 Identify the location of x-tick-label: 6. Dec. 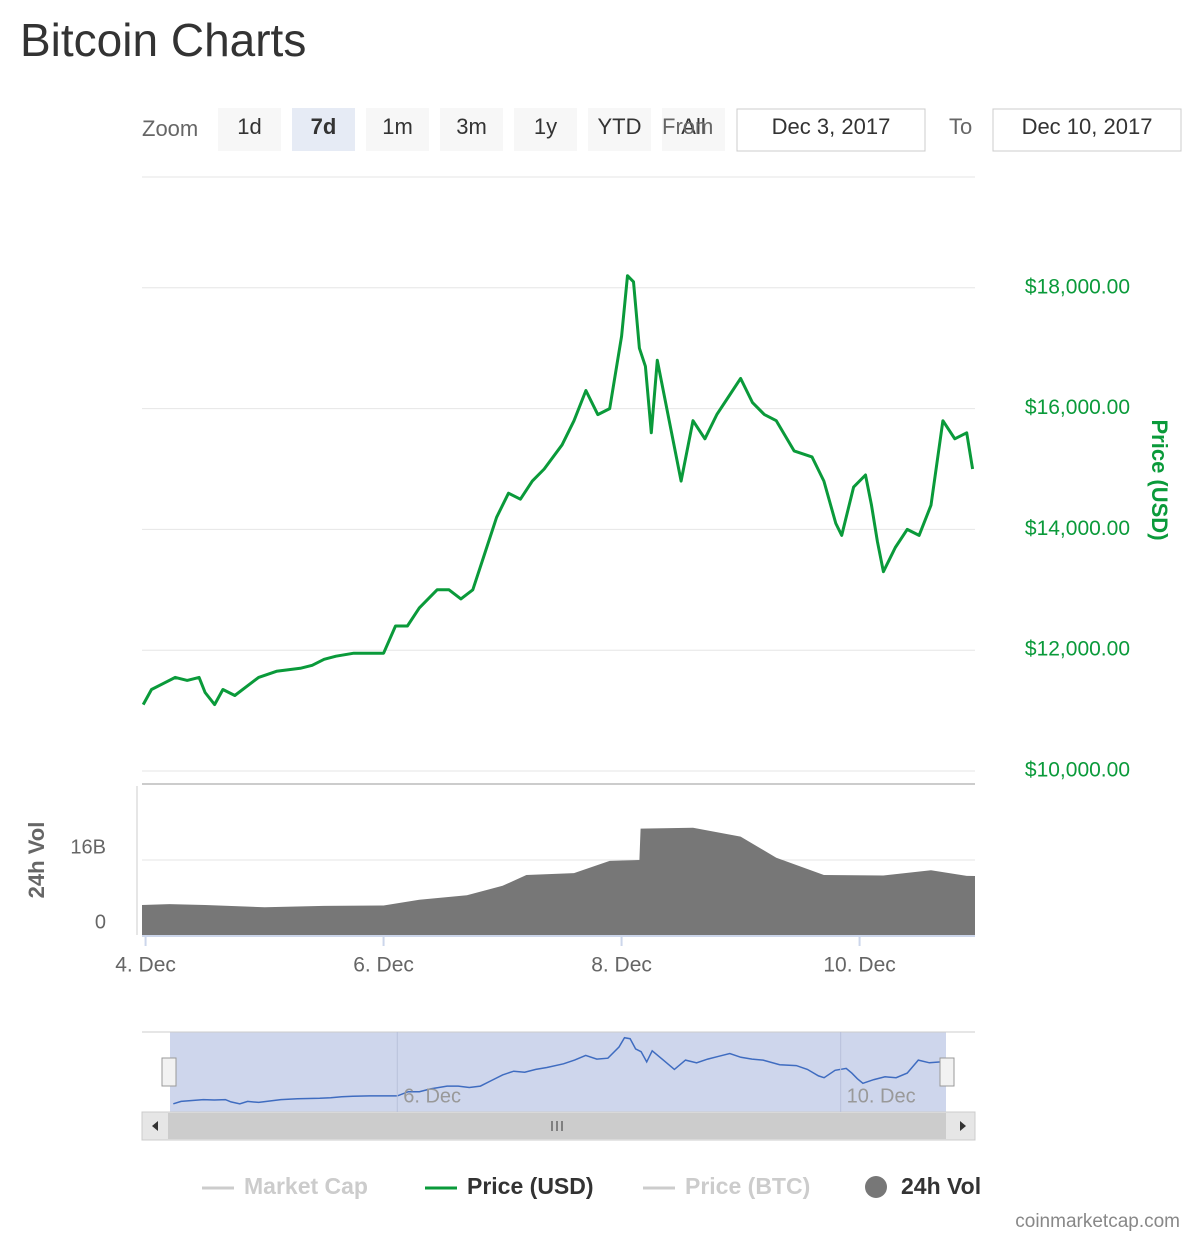
(383, 965).